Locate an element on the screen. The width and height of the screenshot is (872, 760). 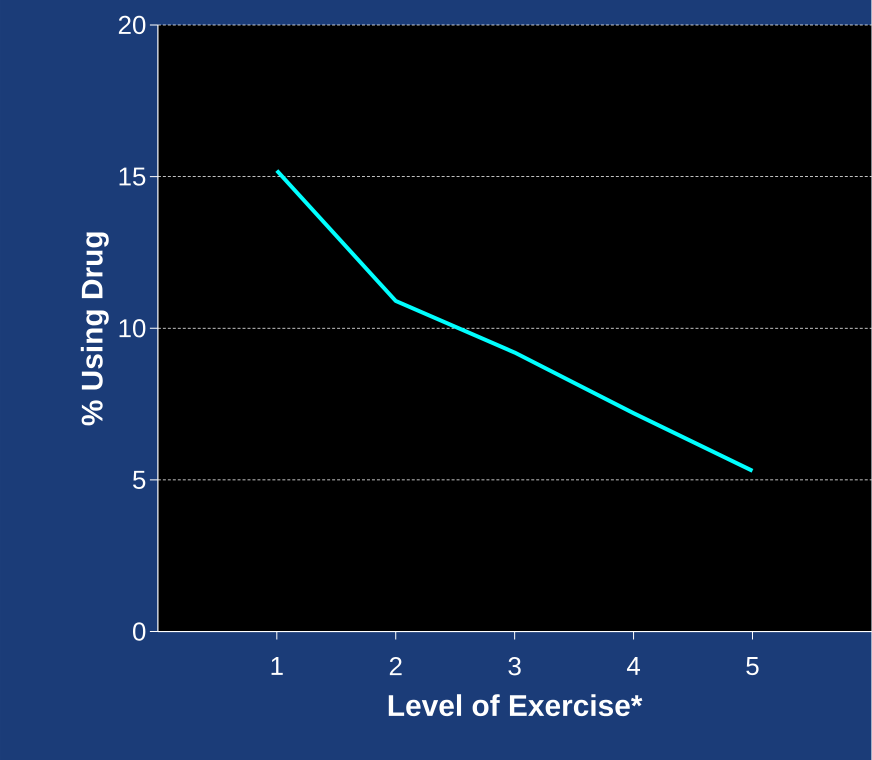
y-tick-label: 10 is located at coordinates (133, 328).